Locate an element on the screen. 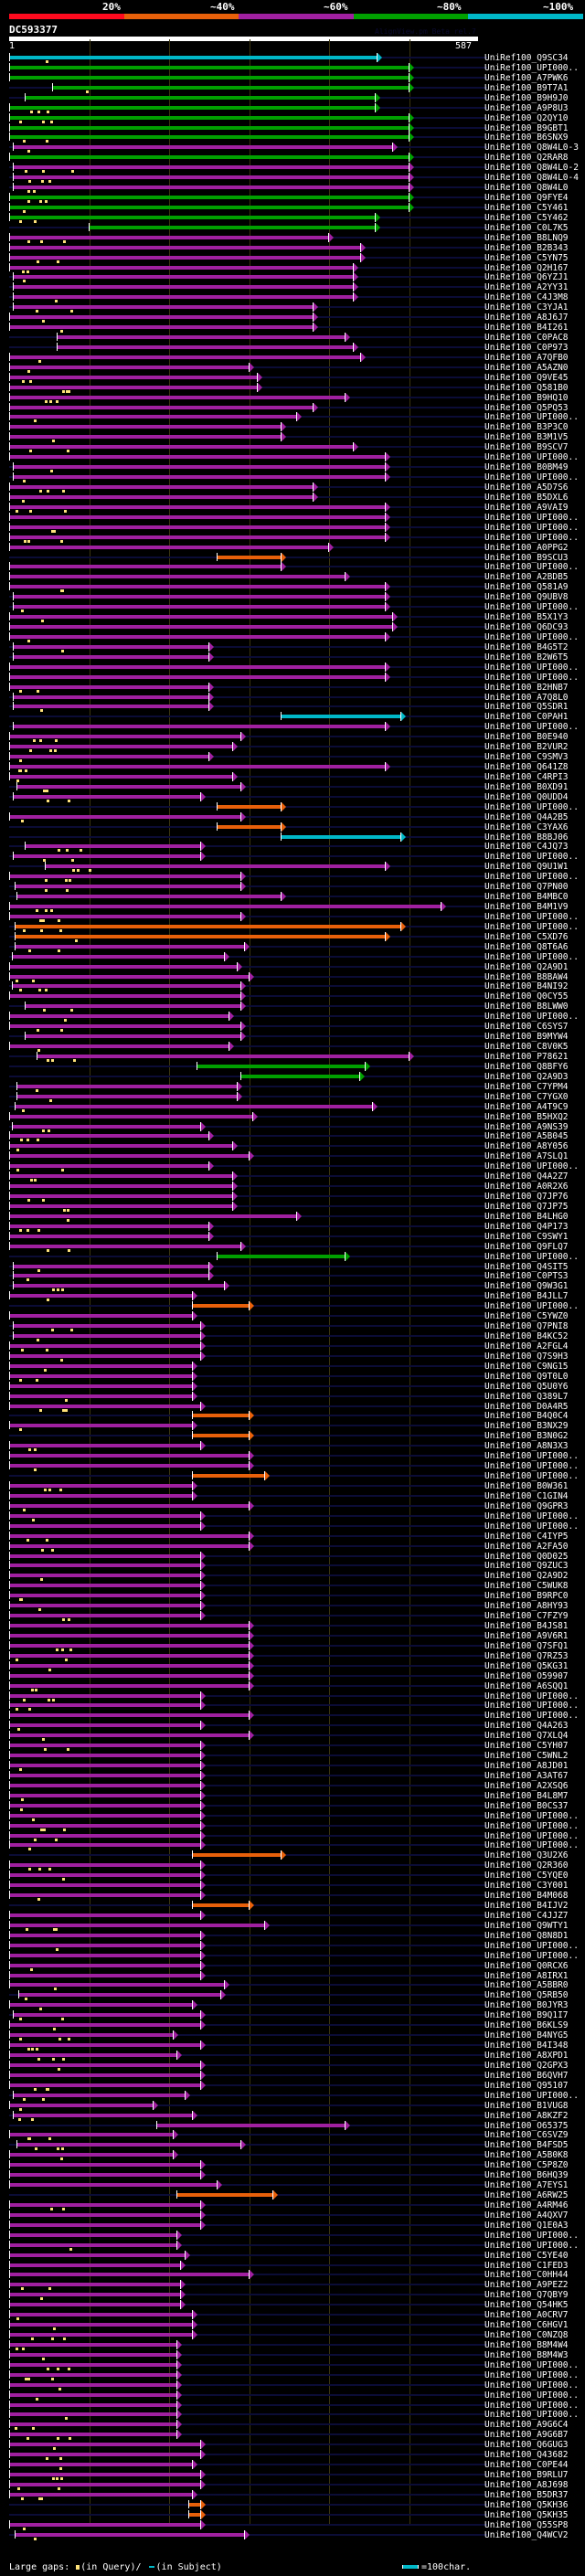  hit-row: UniRef100_B8M4W3 is located at coordinates (293, 2355).